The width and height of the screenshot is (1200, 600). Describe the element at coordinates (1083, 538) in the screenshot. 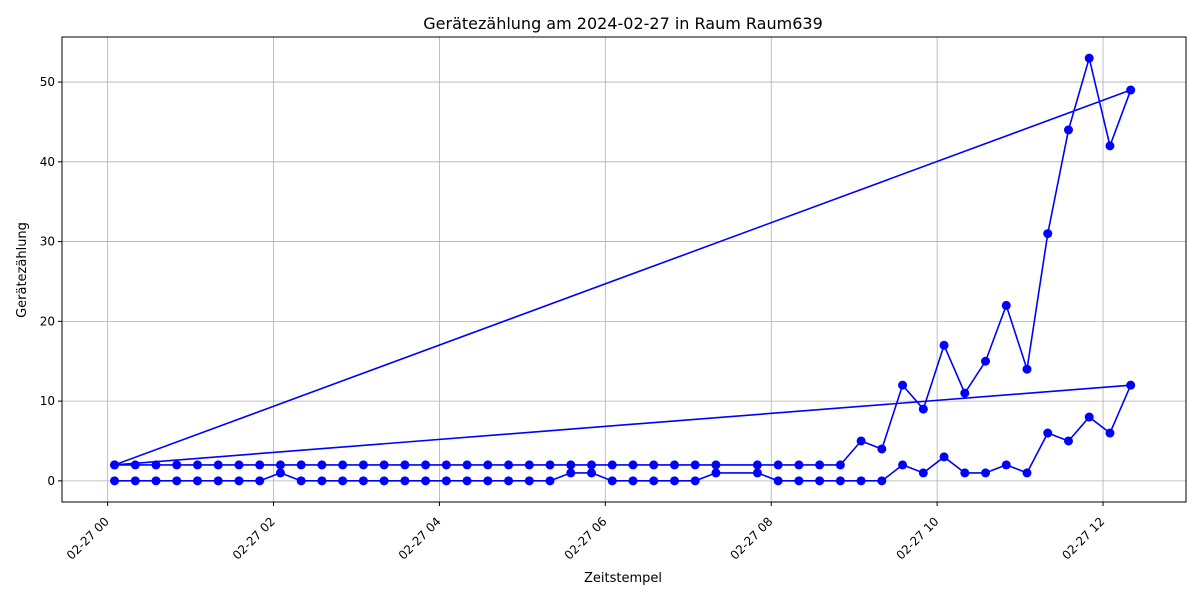

I see `x-tick-label: 02-27 12` at that location.